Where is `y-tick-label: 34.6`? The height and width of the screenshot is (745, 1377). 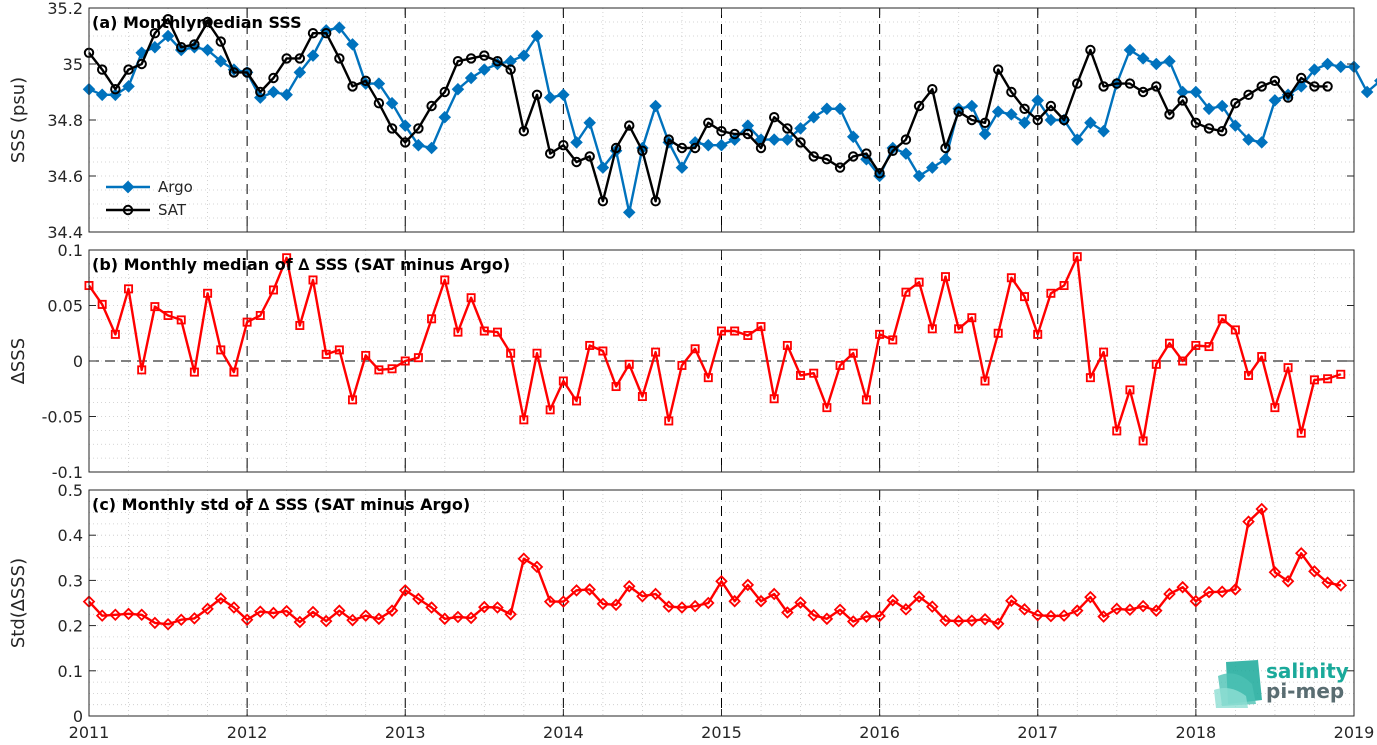
y-tick-label: 34.6 is located at coordinates (65, 176).